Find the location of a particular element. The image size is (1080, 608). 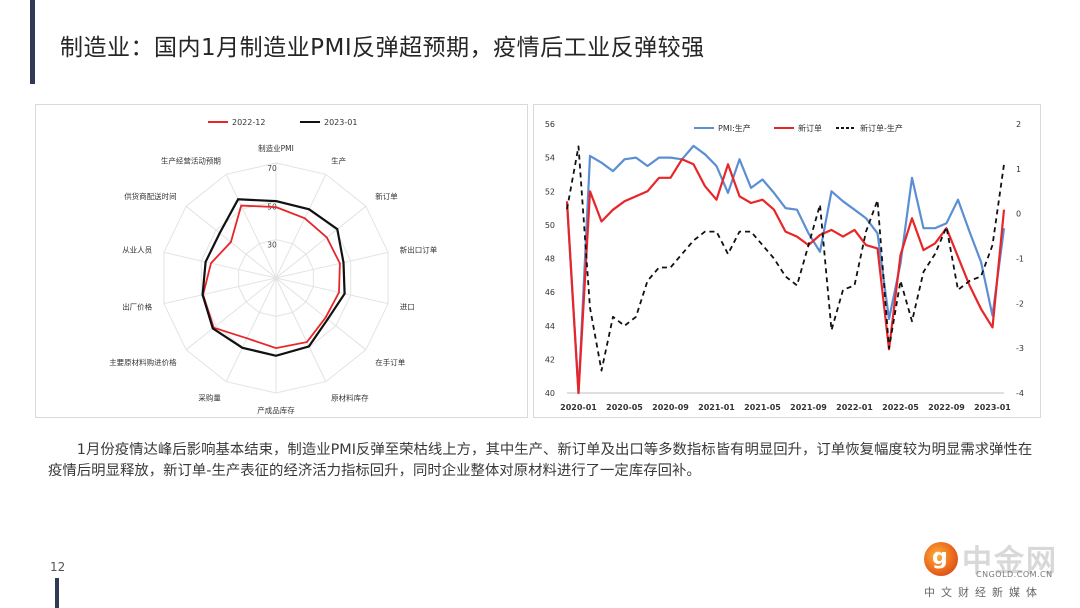

radar-category-label: 原材料库存 is located at coordinates (350, 397).